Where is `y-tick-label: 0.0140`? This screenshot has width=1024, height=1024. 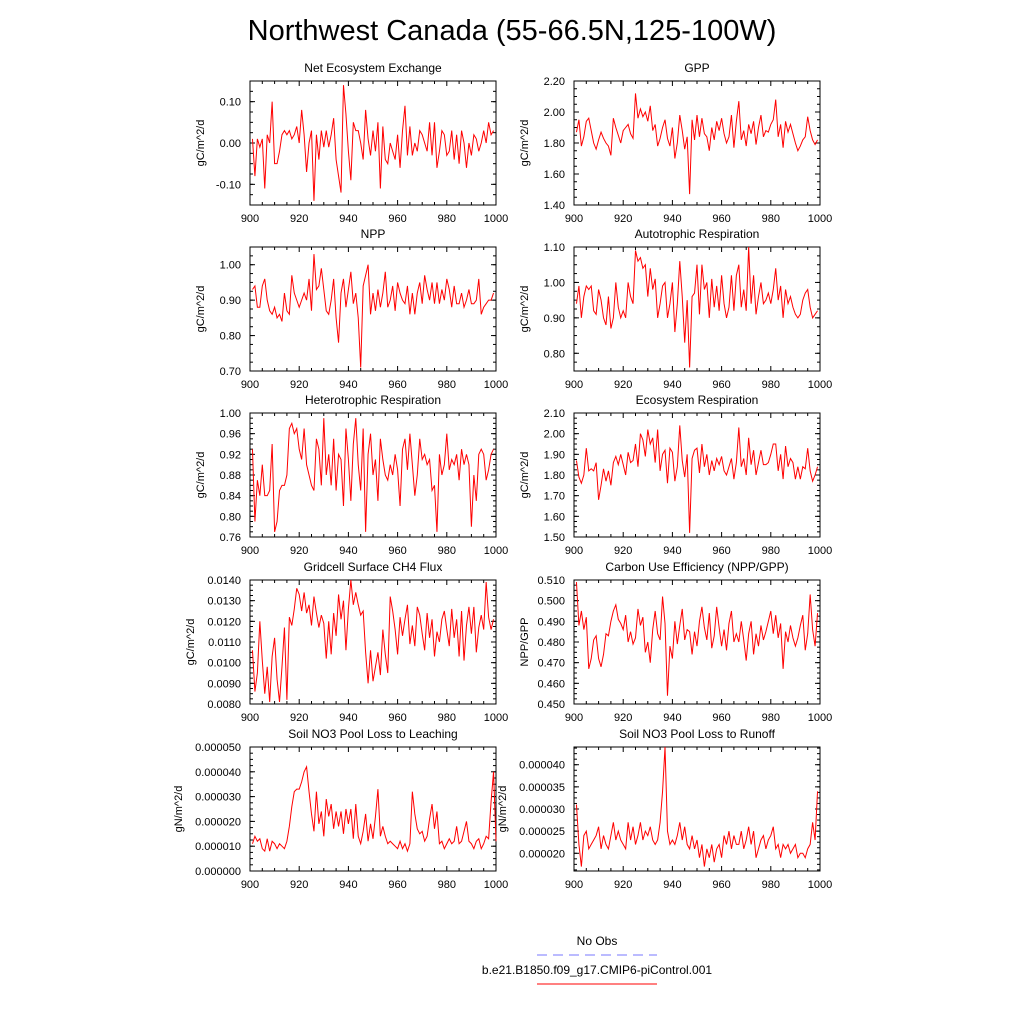
y-tick-label: 0.0140 is located at coordinates (224, 581).